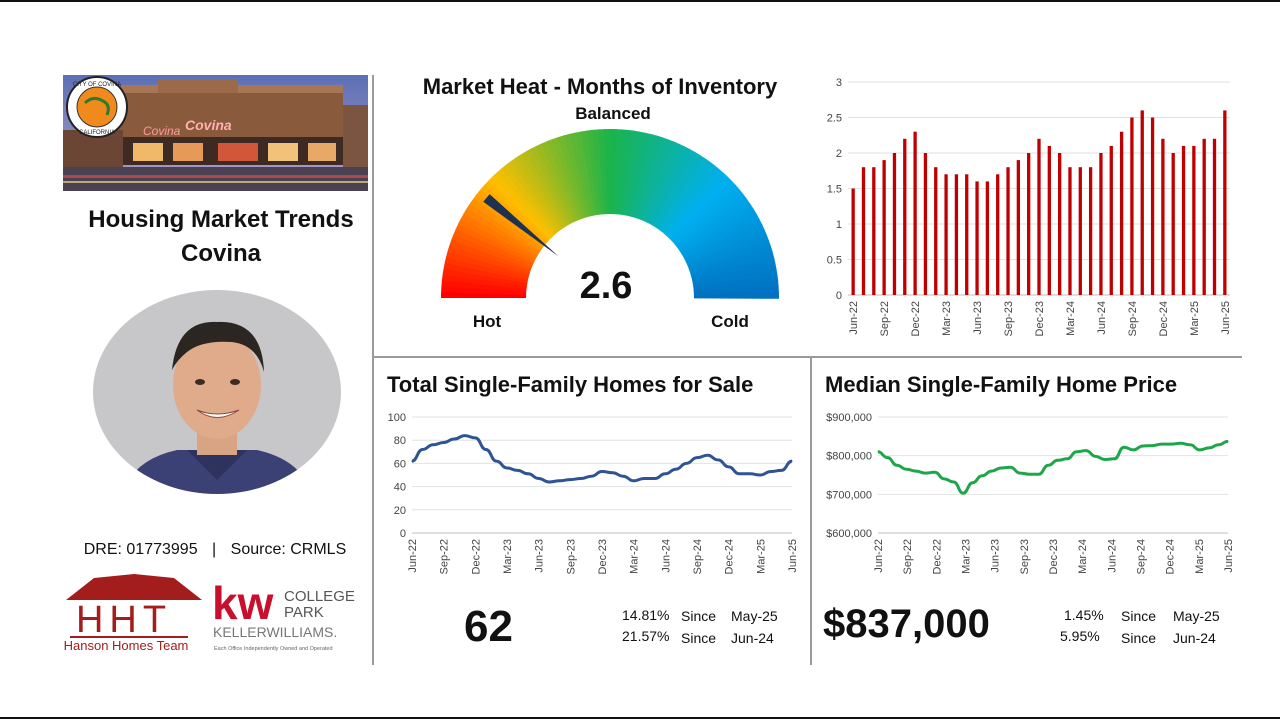  I want to click on y-tick-label: 1, so click(839, 225).